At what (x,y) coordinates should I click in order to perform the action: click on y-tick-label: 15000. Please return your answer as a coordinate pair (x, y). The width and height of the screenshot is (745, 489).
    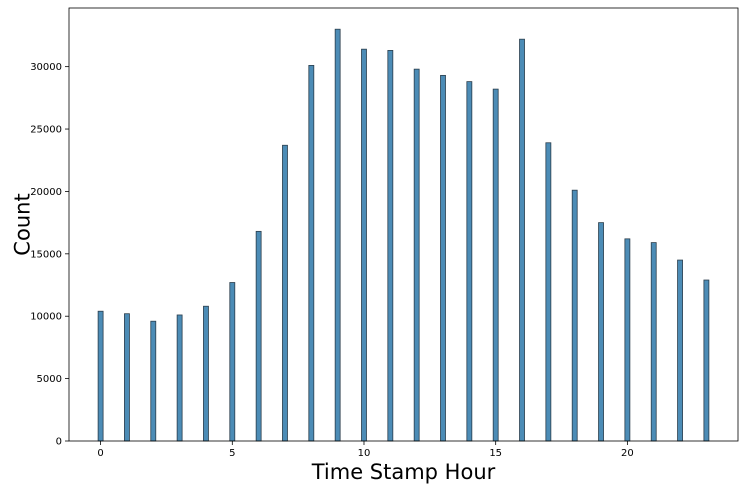
    Looking at the image, I should click on (46, 254).